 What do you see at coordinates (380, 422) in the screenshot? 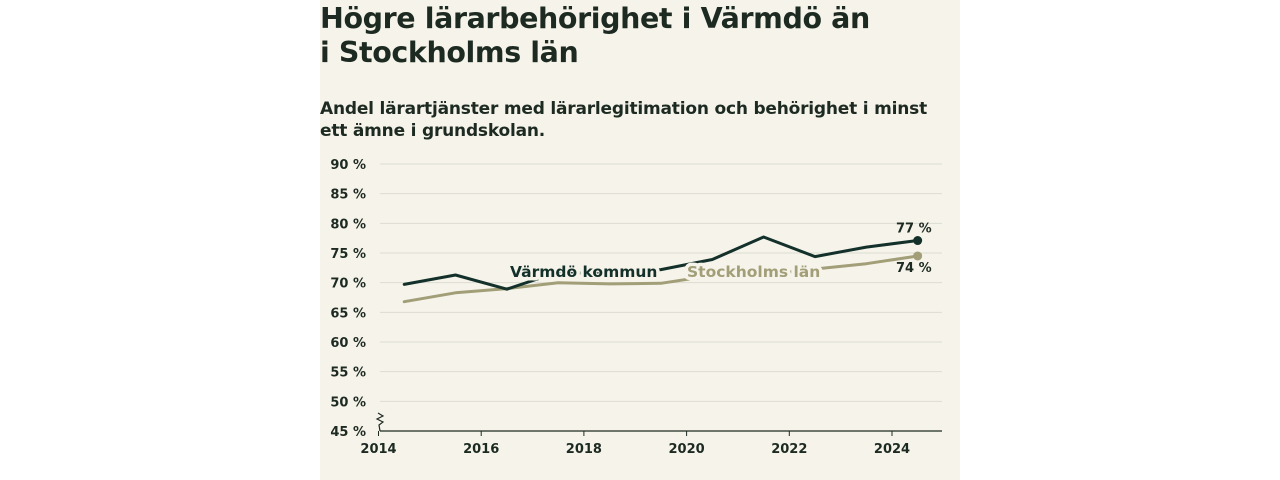
I see `y-axis-break-marker` at bounding box center [380, 422].